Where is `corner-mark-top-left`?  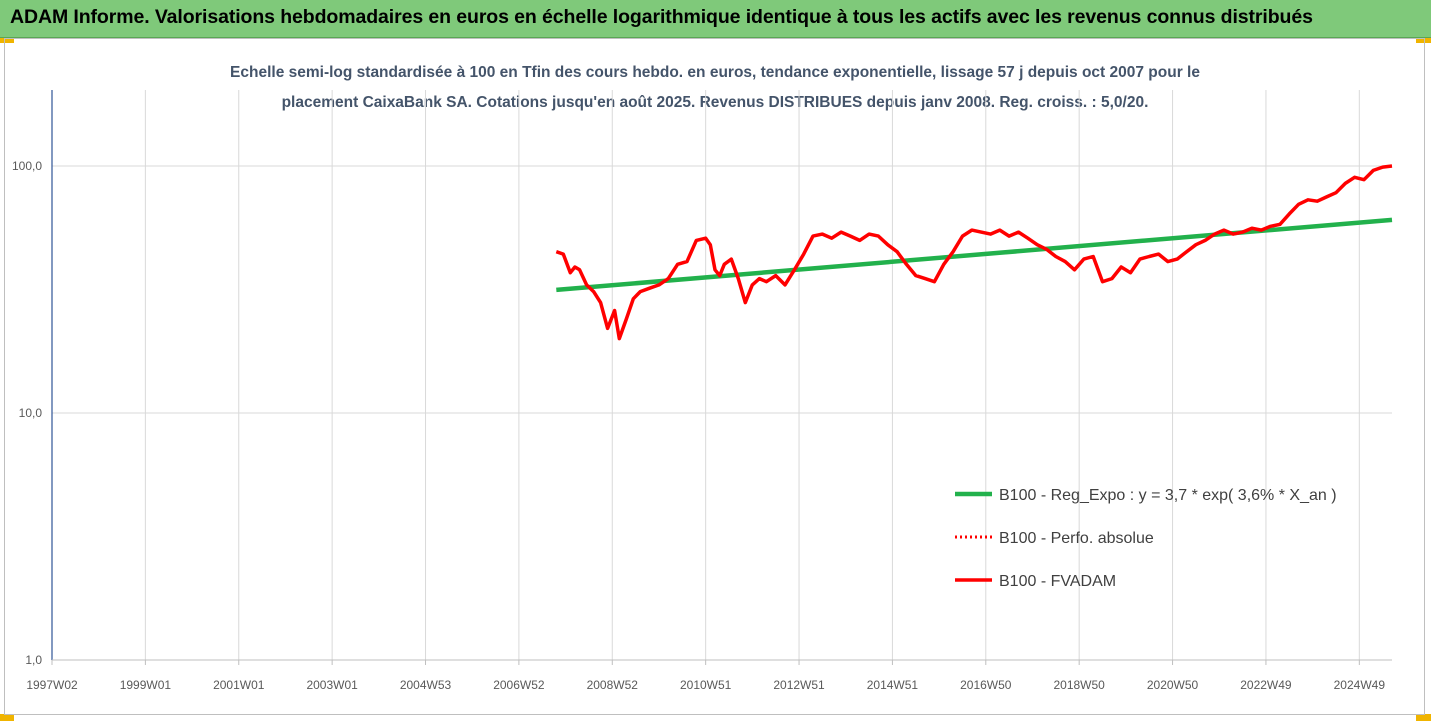 corner-mark-top-left is located at coordinates (7, 40).